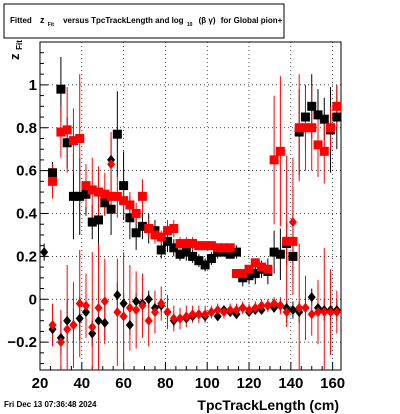 The width and height of the screenshot is (400, 414). What do you see at coordinates (290, 383) in the screenshot?
I see `x-tick-label: 140` at bounding box center [290, 383].